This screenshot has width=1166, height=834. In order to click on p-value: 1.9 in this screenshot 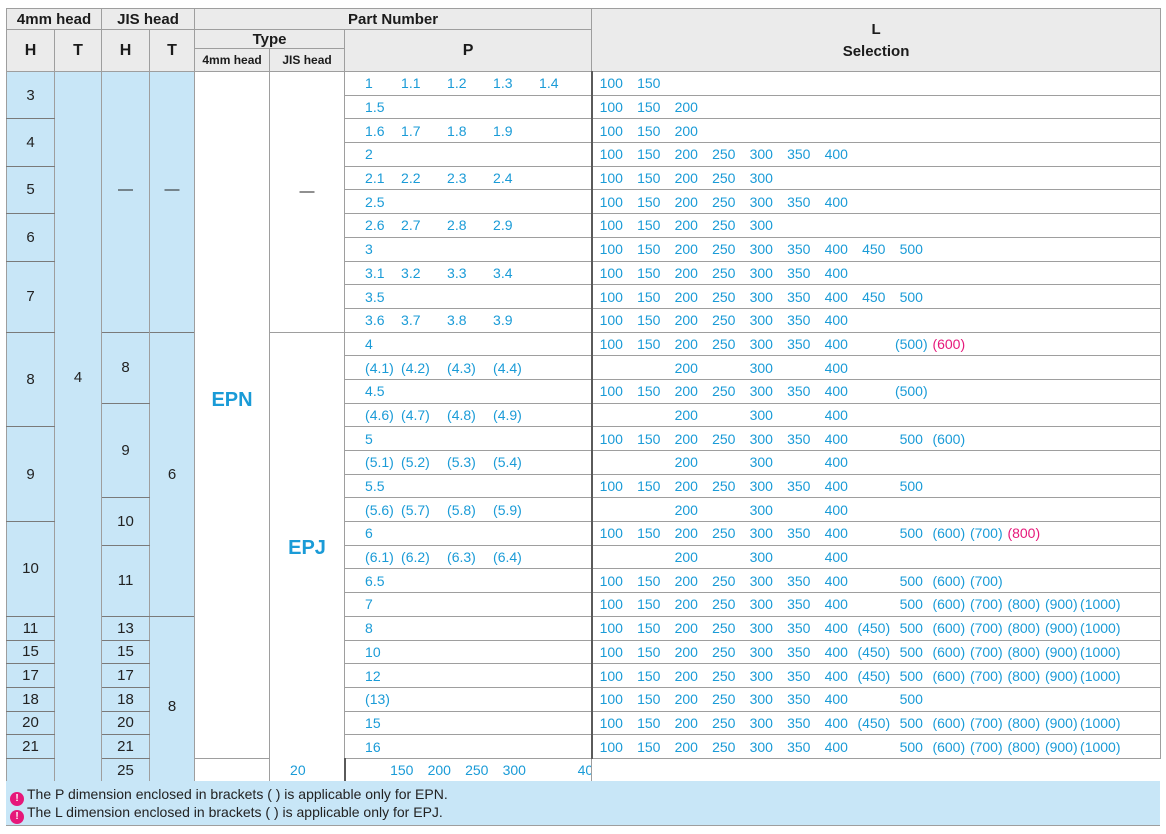, I will do `click(503, 130)`.